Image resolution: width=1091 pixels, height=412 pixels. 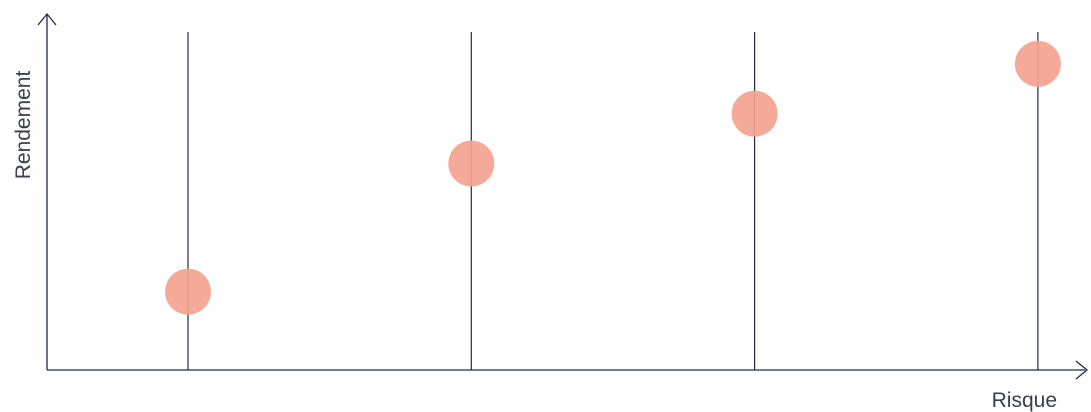 What do you see at coordinates (47, 19) in the screenshot?
I see `y-axis-arrow` at bounding box center [47, 19].